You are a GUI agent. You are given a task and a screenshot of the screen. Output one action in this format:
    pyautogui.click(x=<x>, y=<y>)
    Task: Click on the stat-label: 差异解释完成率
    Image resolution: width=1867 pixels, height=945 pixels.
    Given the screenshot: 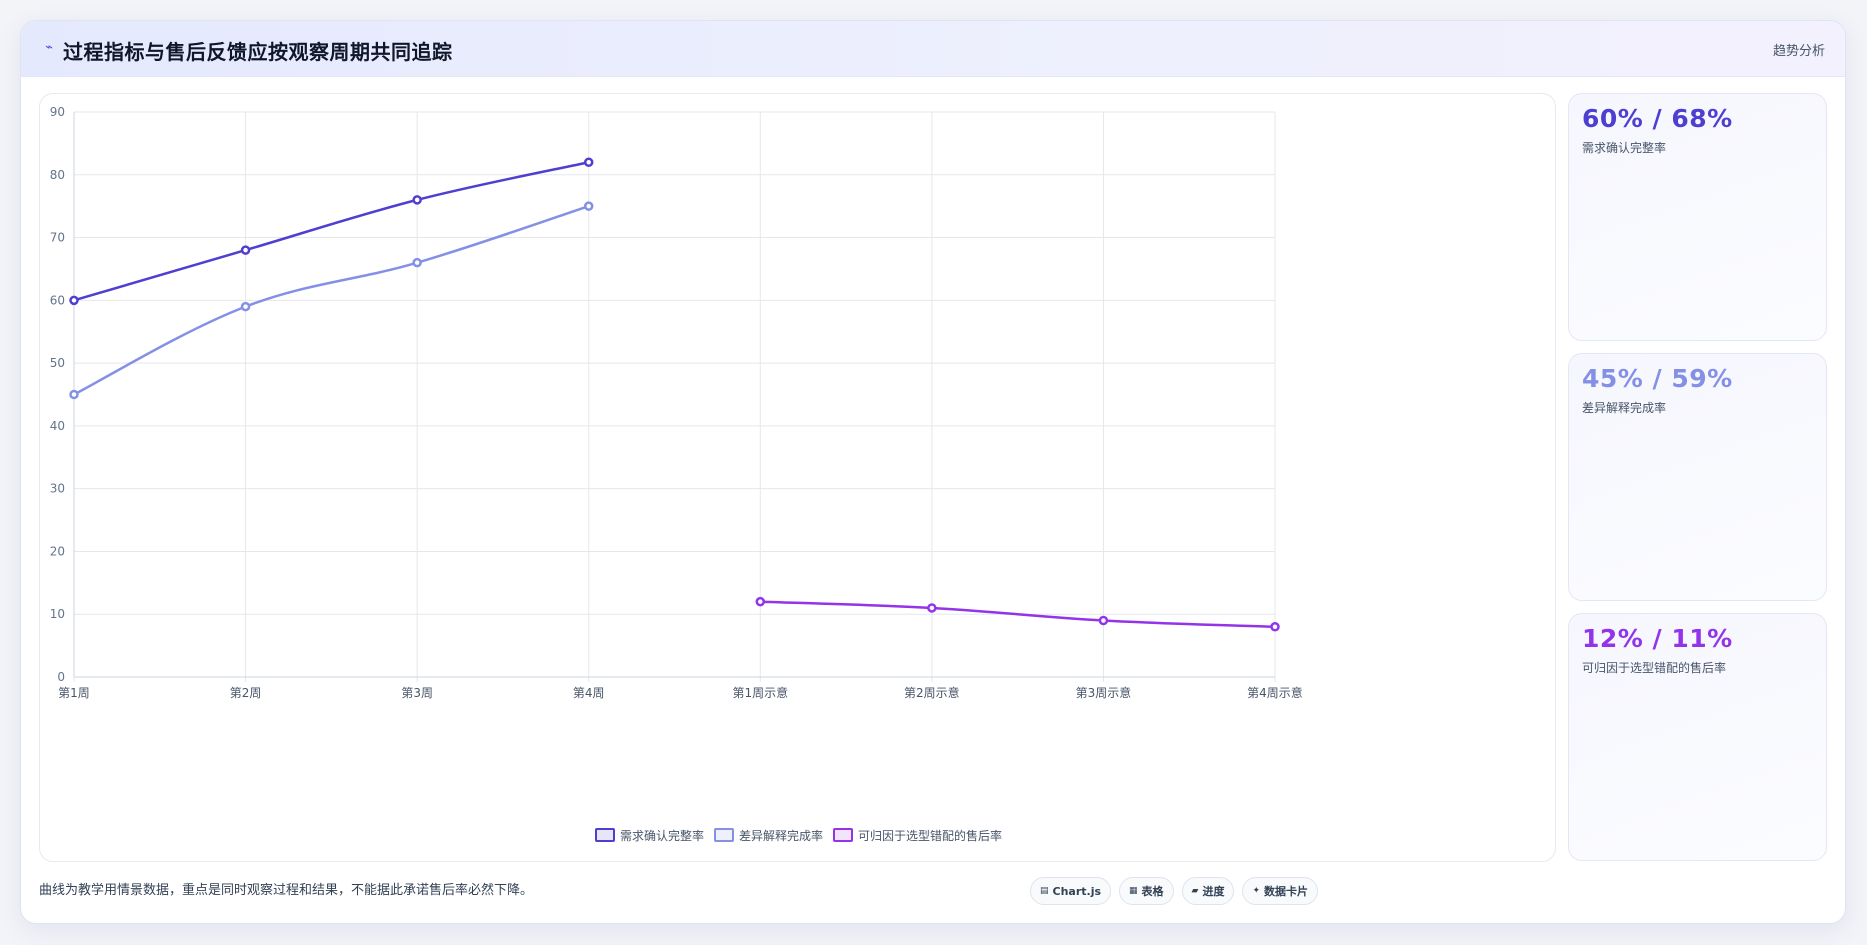 What is the action you would take?
    pyautogui.click(x=1624, y=408)
    